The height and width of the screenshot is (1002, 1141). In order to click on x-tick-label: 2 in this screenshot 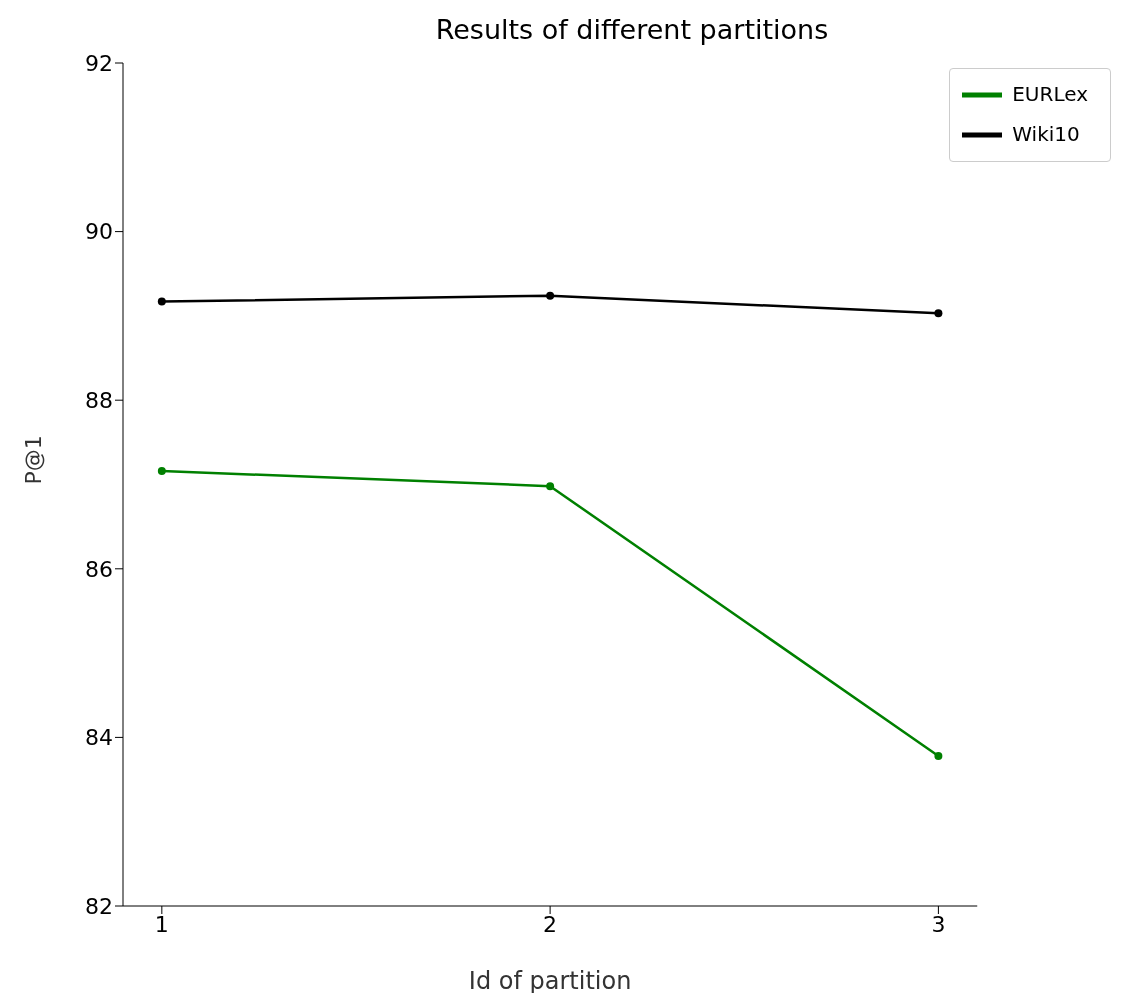, I will do `click(550, 924)`.